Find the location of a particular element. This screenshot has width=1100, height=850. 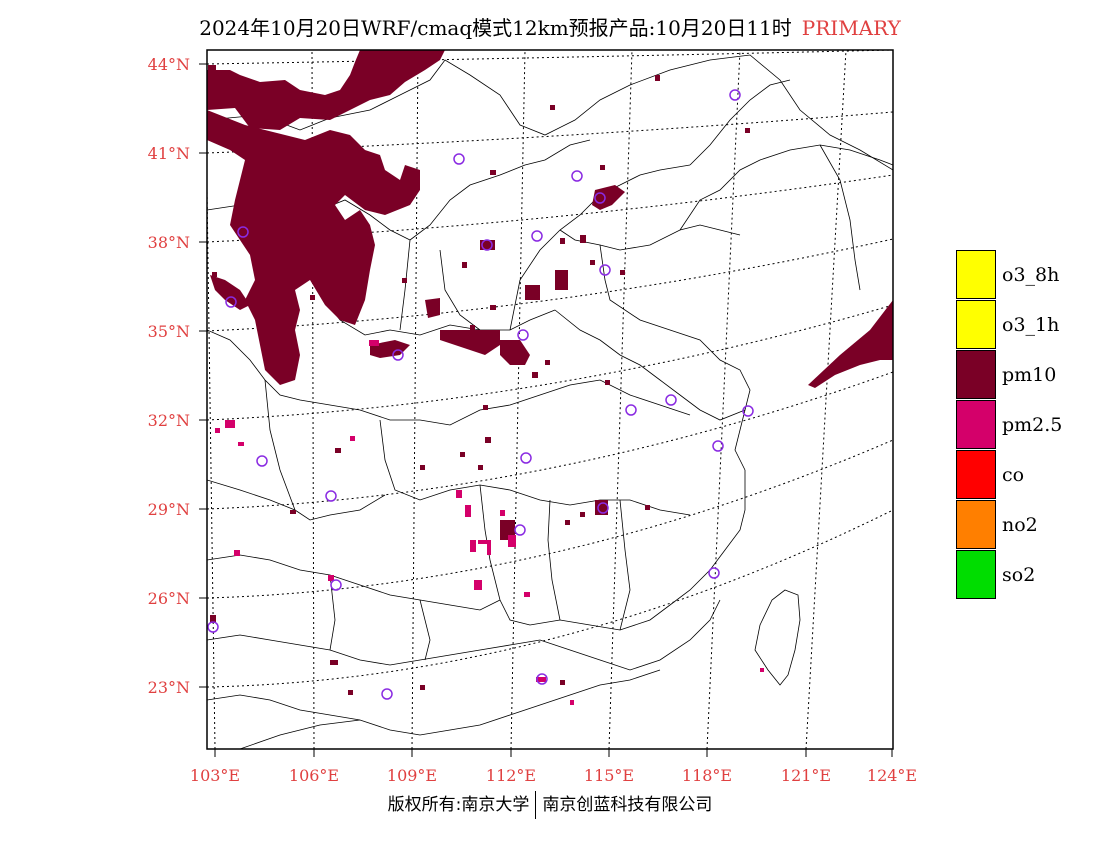

legend-swatch-so2 is located at coordinates (976, 574).